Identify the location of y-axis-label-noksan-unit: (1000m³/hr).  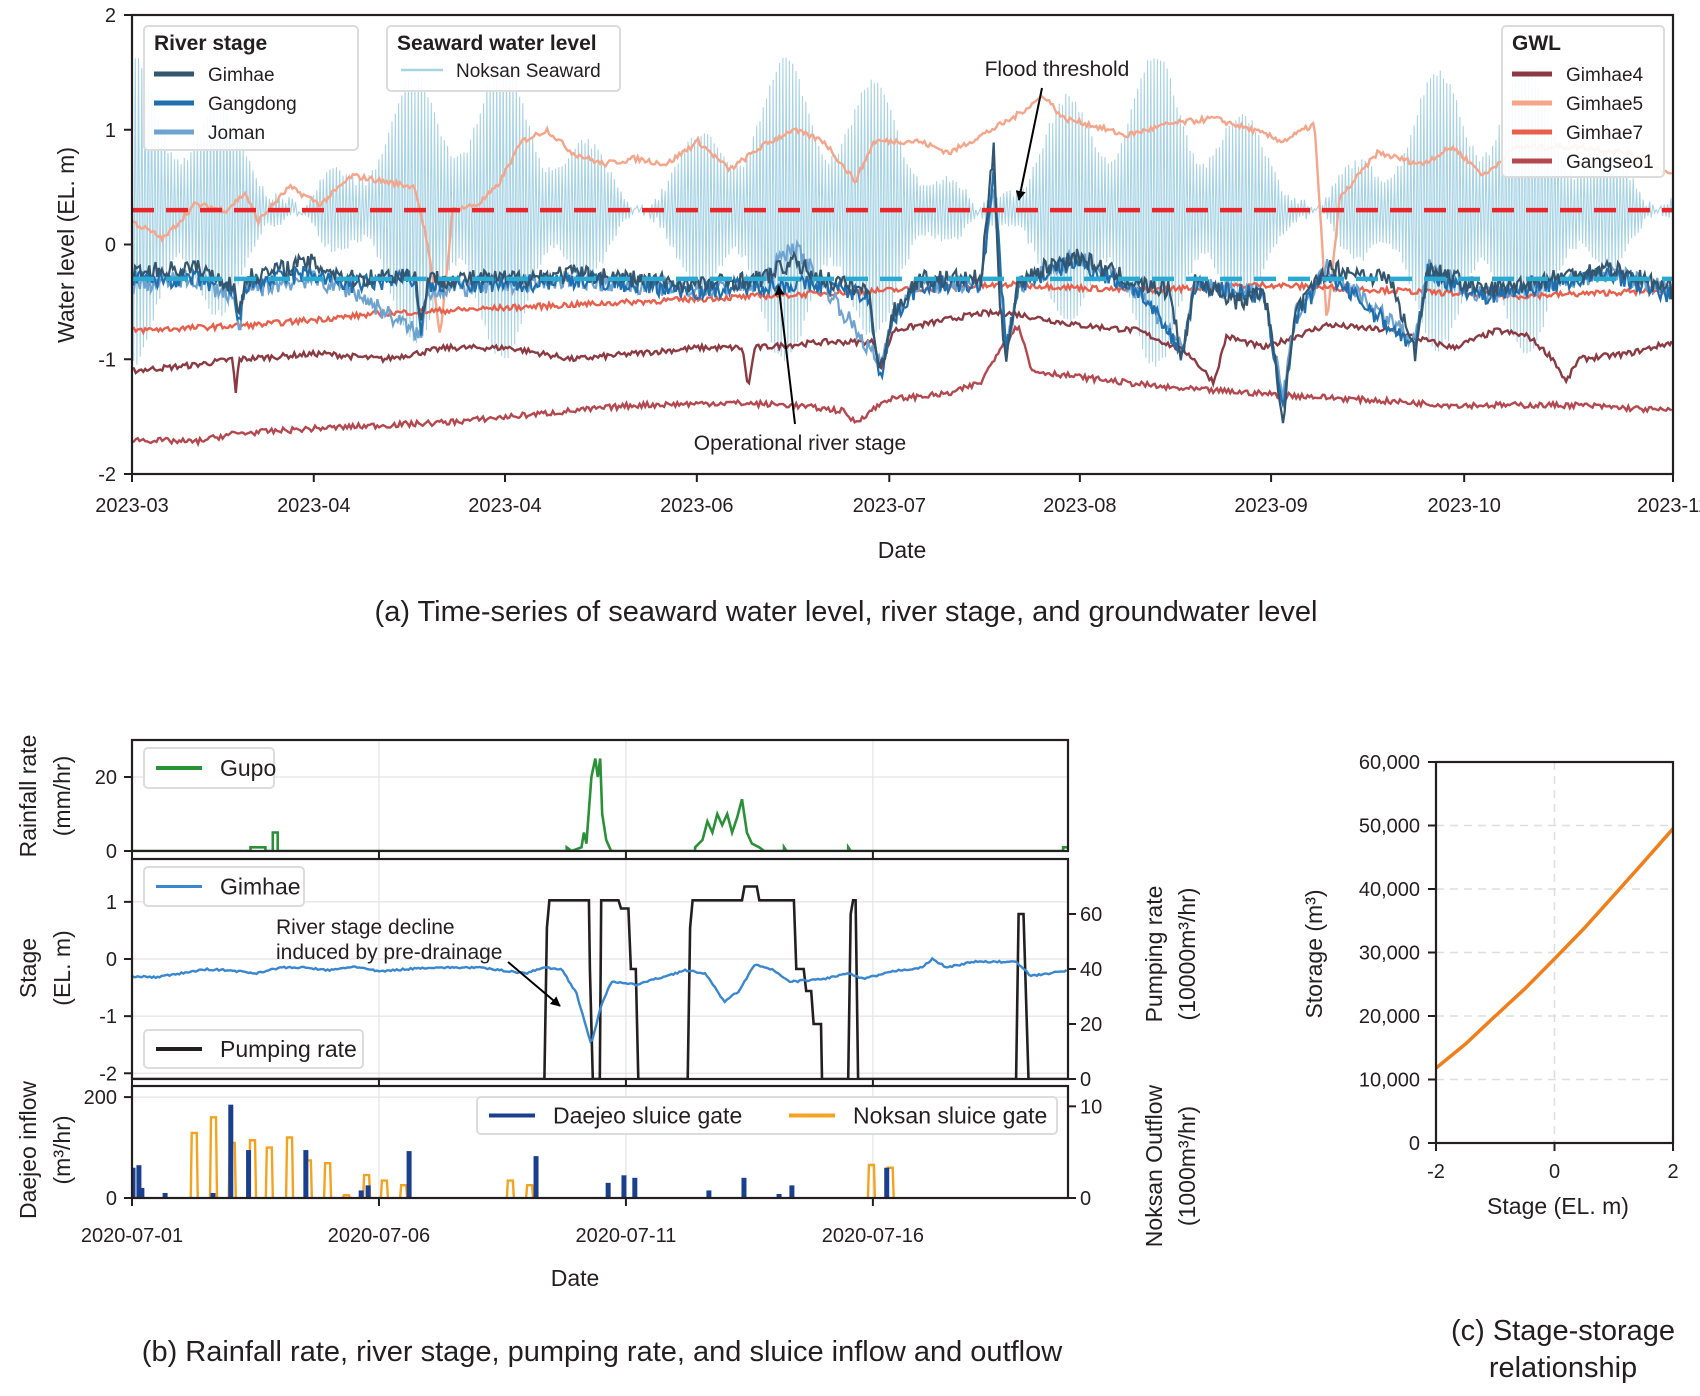
(1187, 1166).